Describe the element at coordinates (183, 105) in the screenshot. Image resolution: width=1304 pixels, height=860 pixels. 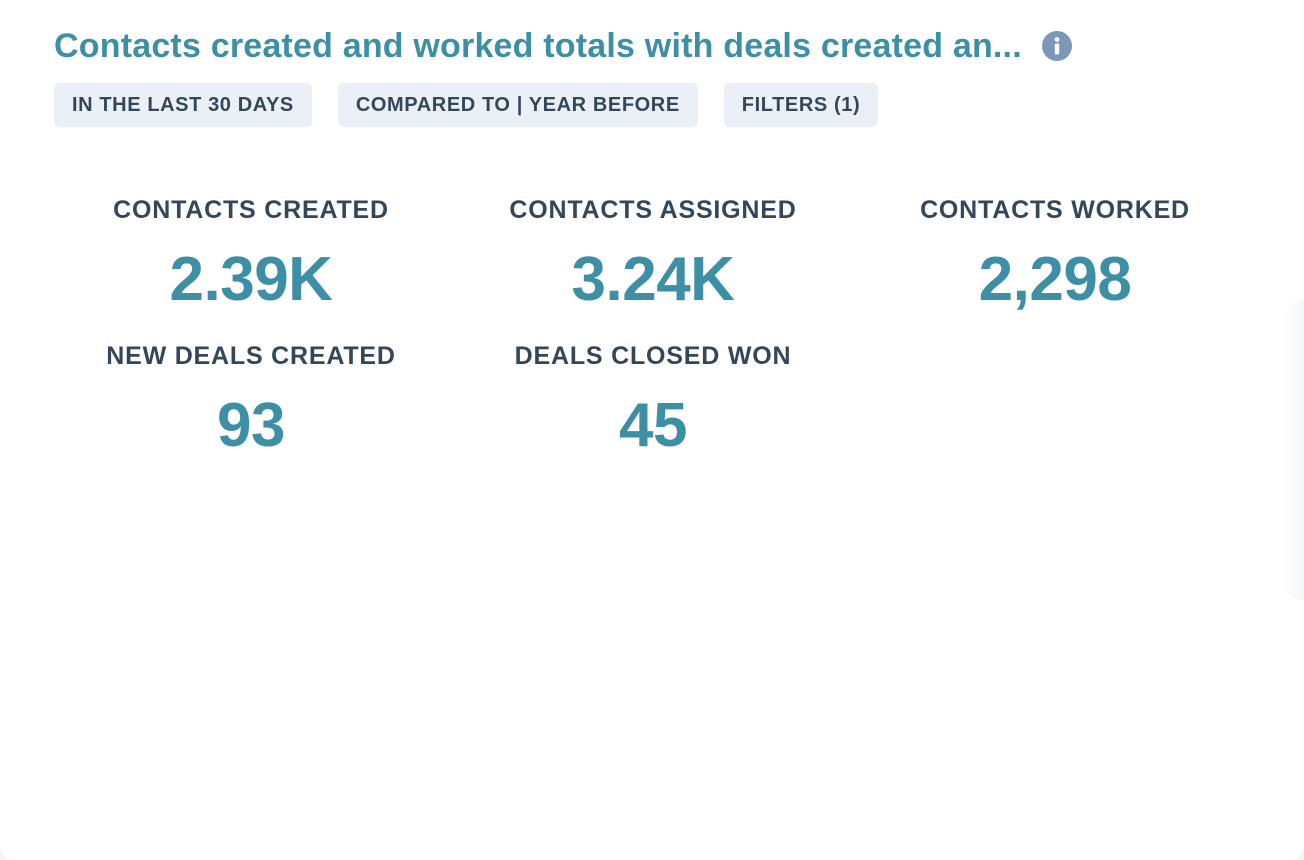
I see `date-range-chip: IN THE LAST 30 DAYS` at that location.